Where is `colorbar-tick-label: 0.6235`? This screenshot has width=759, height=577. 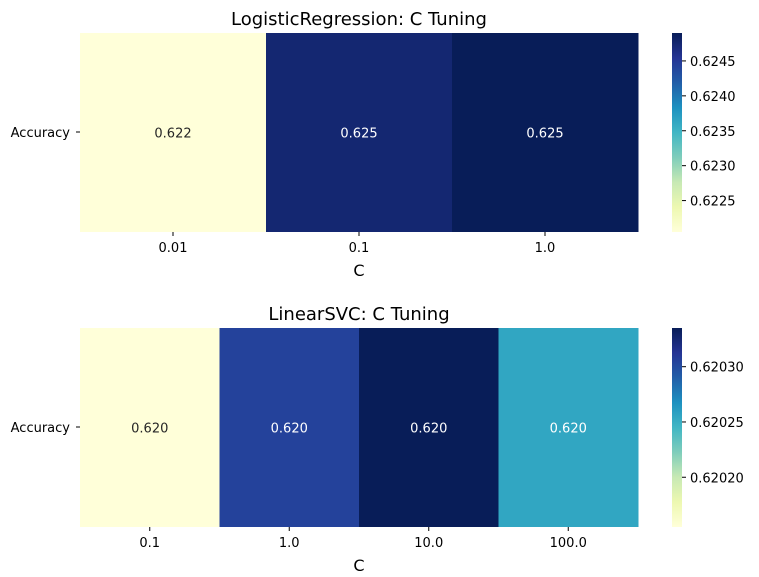 colorbar-tick-label: 0.6235 is located at coordinates (713, 132).